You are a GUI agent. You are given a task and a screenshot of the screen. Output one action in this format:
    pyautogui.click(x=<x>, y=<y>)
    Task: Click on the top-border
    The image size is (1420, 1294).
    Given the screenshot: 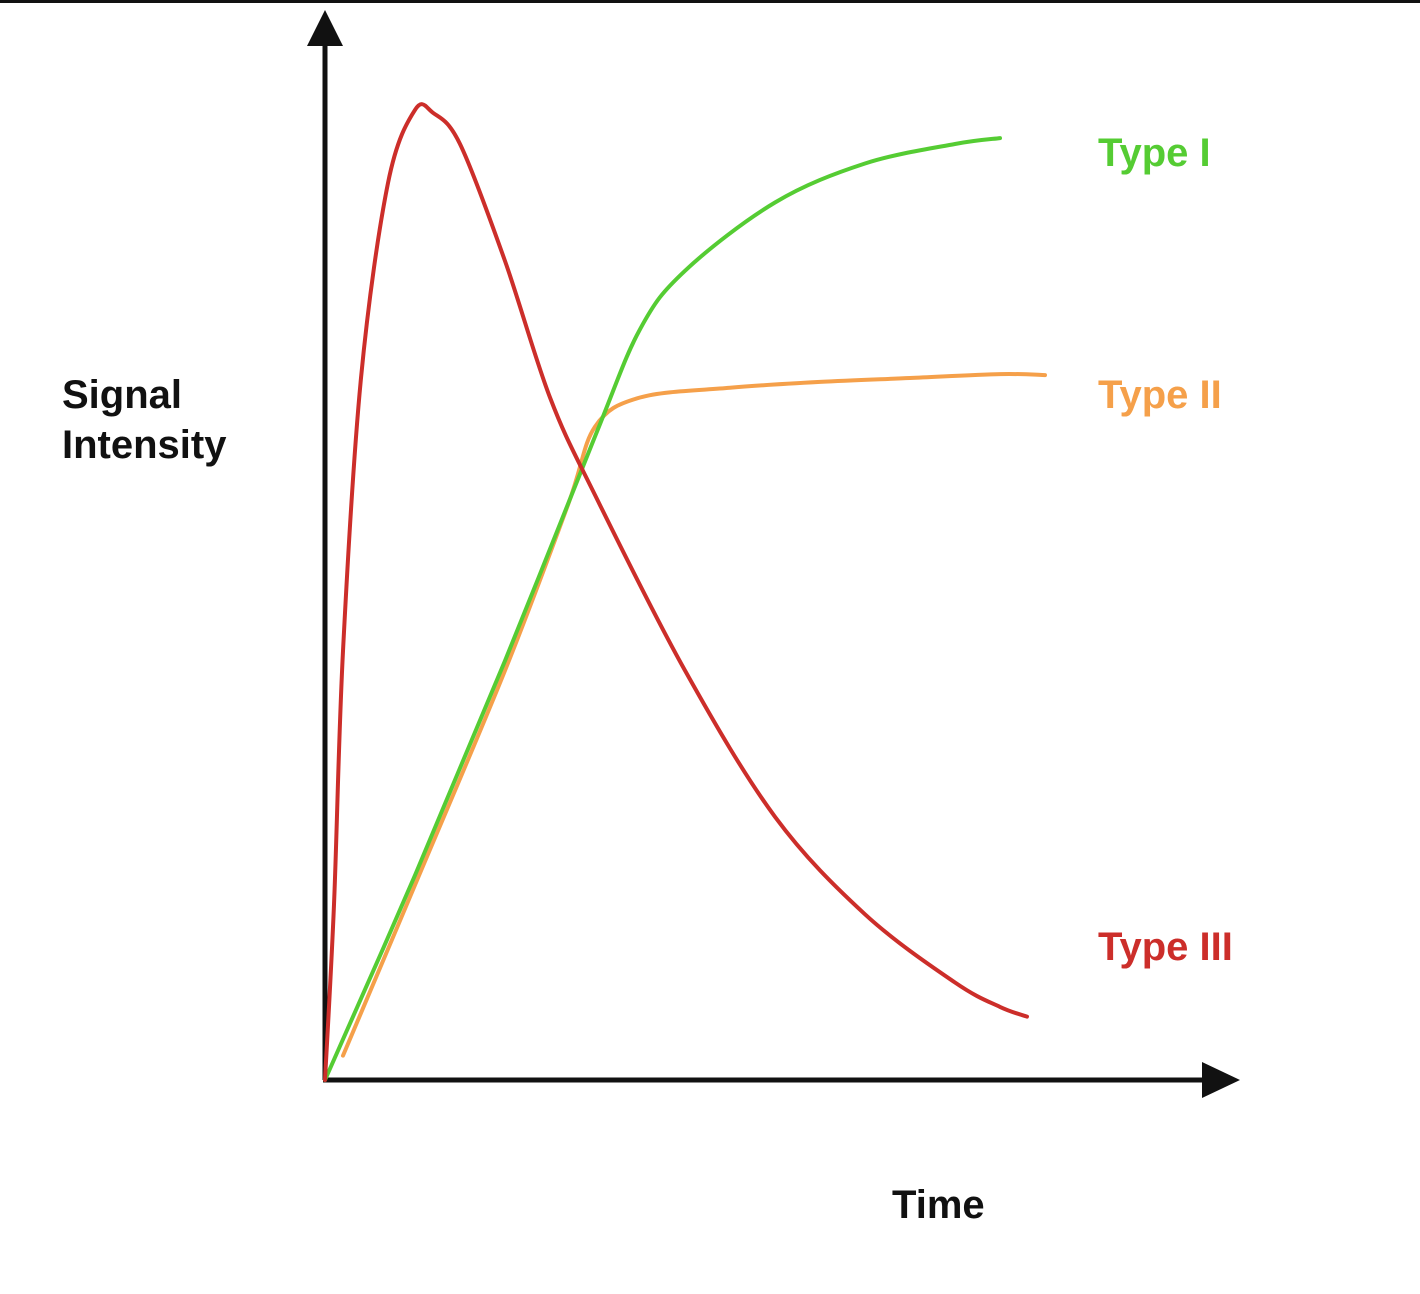 What is the action you would take?
    pyautogui.click(x=710, y=1)
    